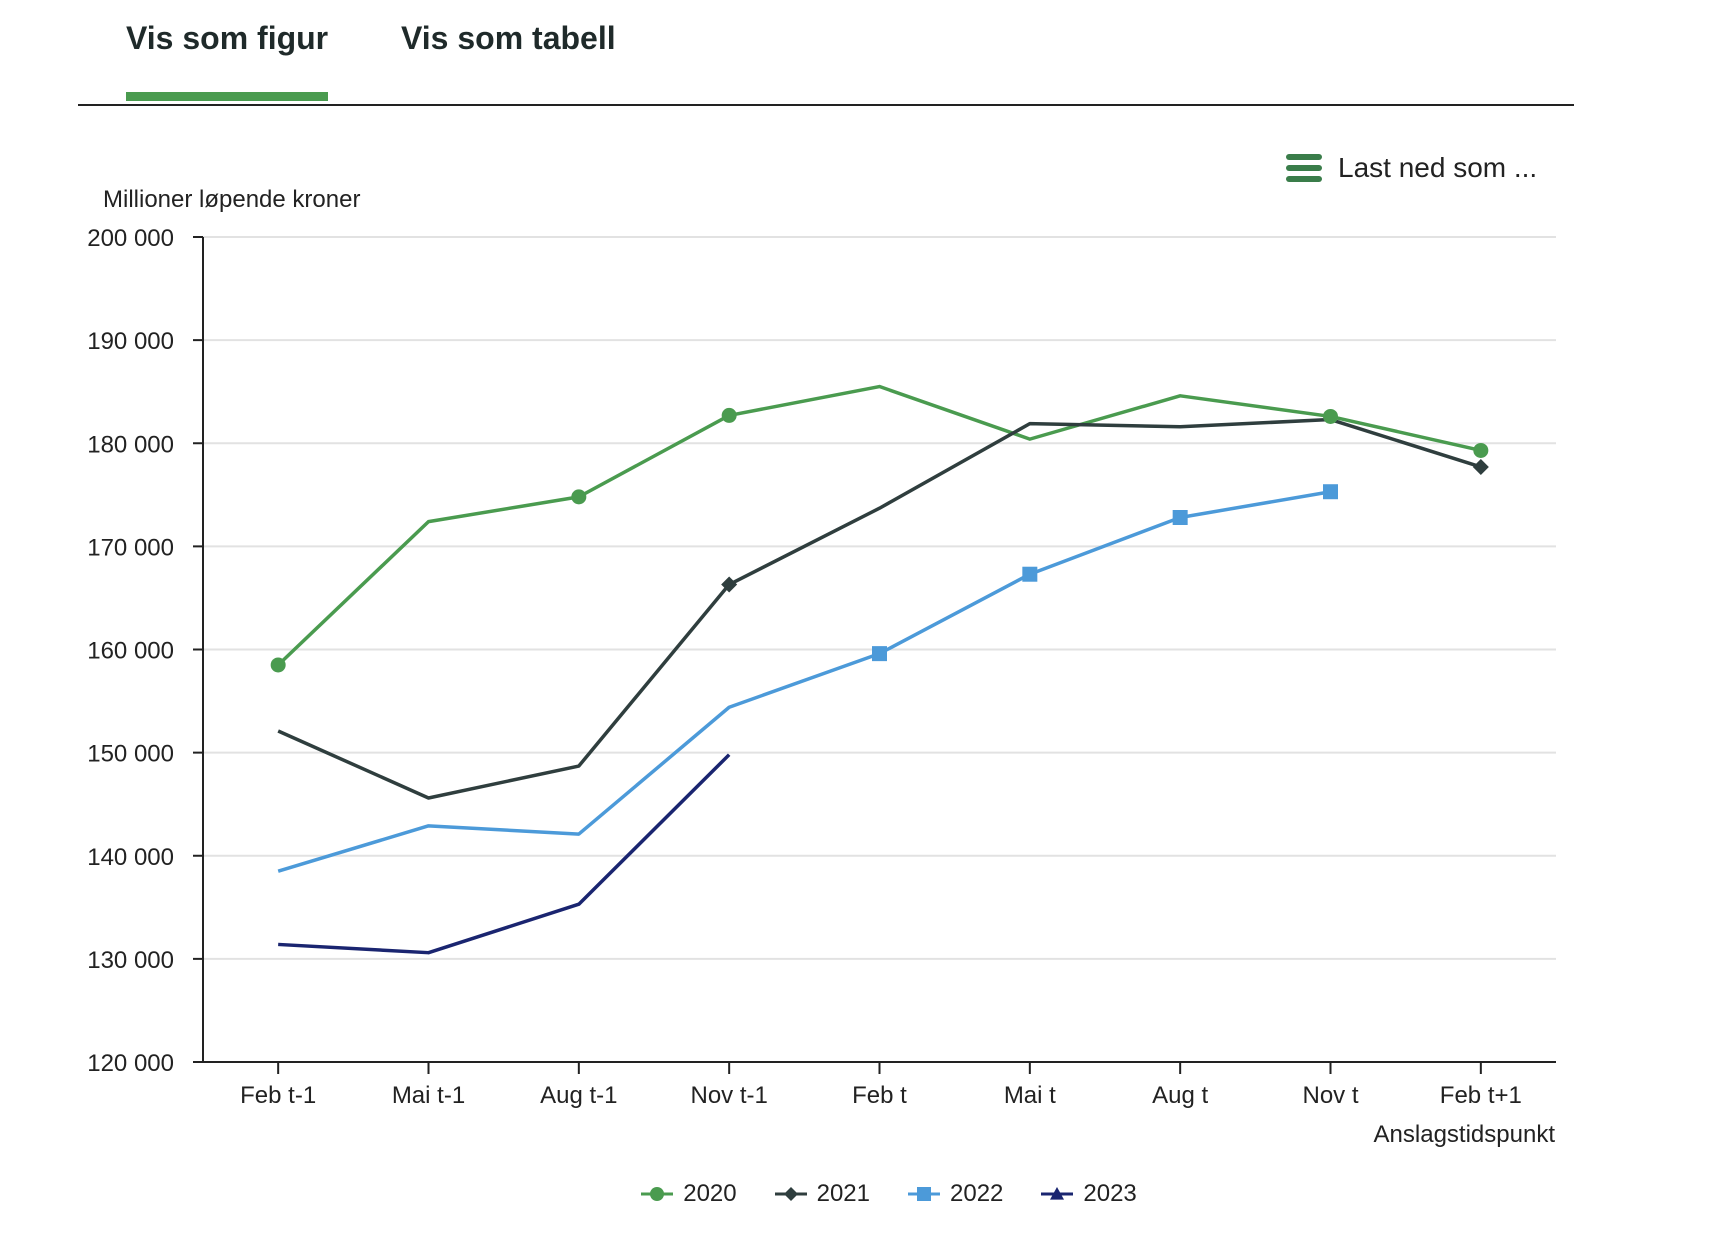 Image resolution: width=1716 pixels, height=1238 pixels. What do you see at coordinates (504, 854) in the screenshot?
I see `series-line-2023` at bounding box center [504, 854].